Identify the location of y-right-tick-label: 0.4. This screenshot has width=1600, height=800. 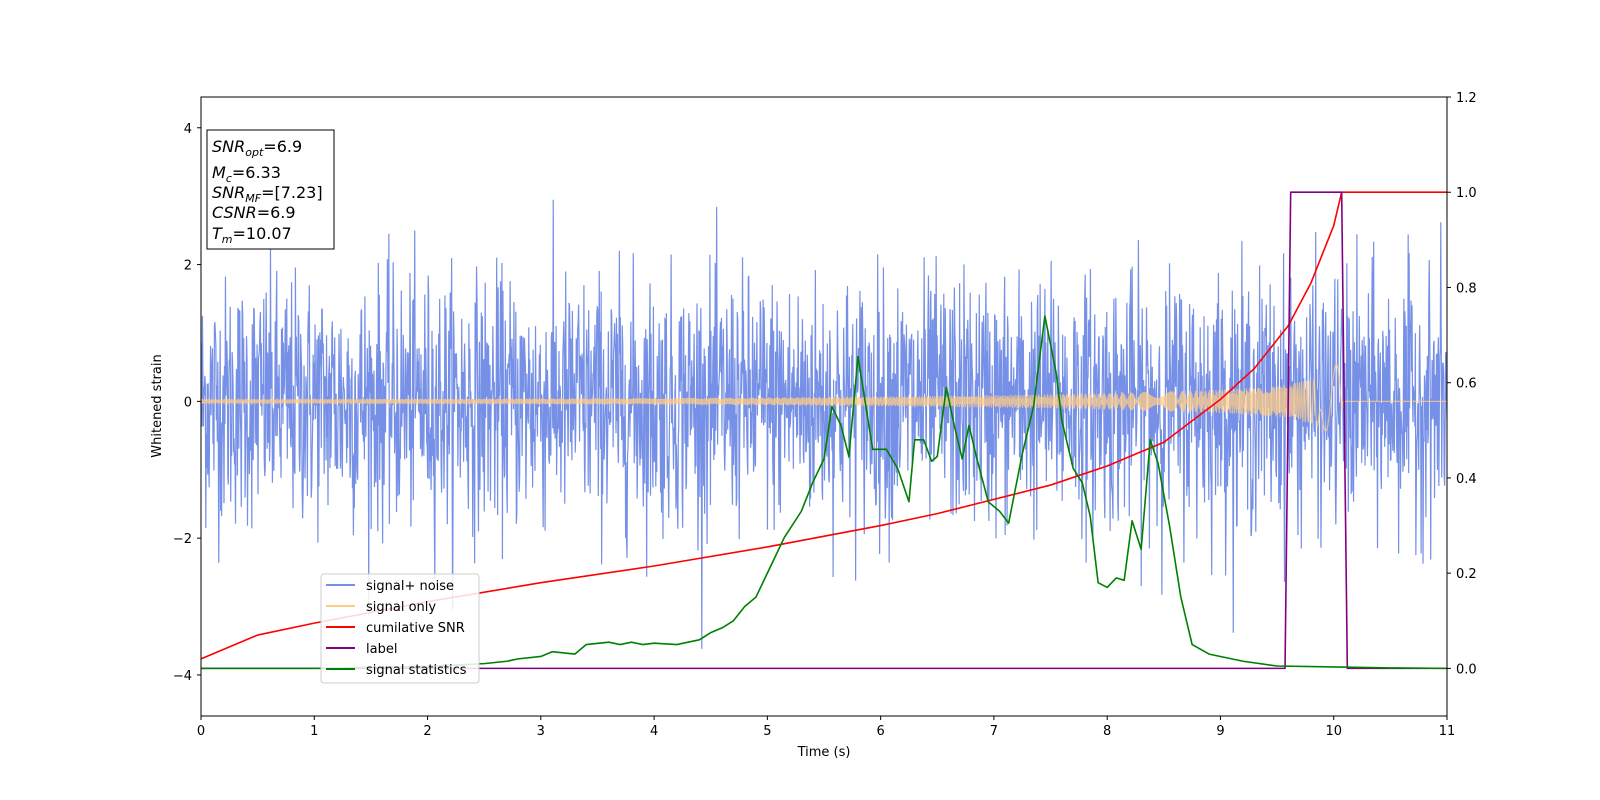
(1466, 479).